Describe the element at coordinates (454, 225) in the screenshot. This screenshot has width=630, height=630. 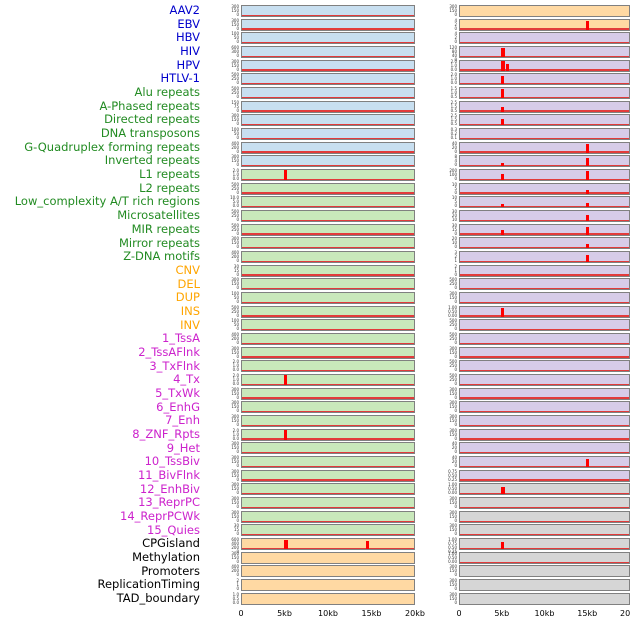
I see `y-axis-tick-label: 30` at that location.